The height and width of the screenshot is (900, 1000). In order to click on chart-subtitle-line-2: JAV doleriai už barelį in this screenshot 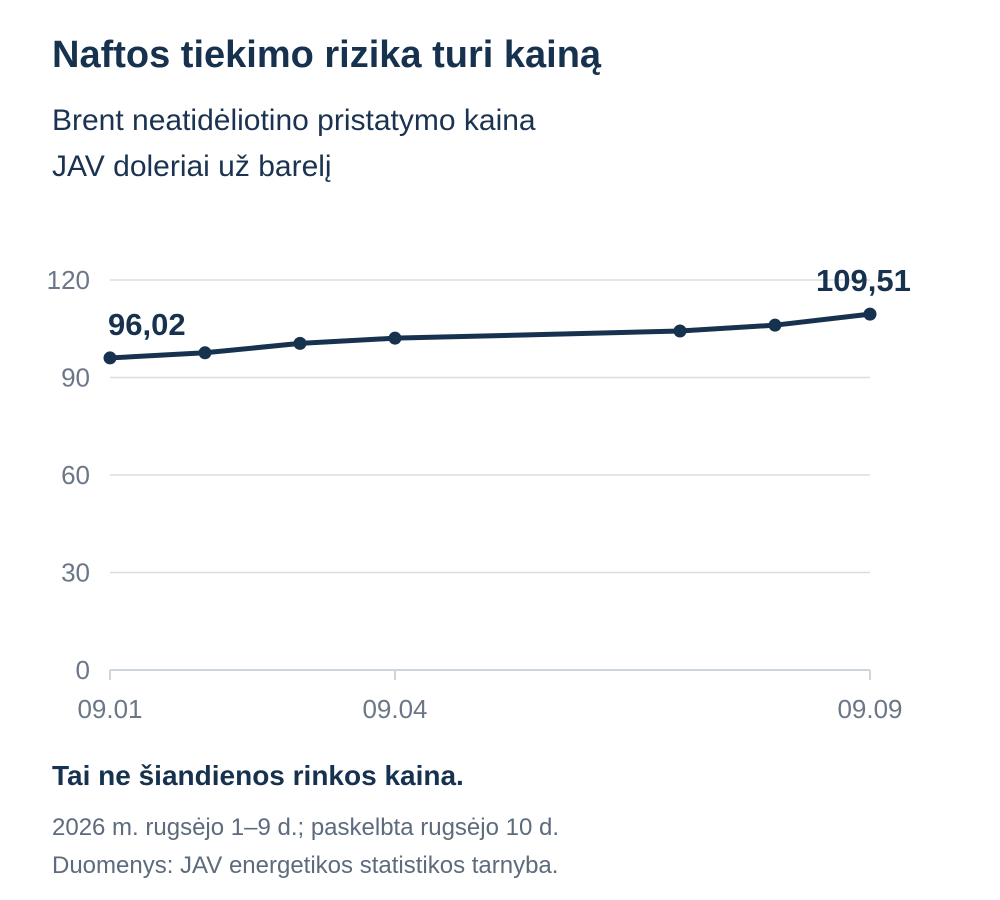, I will do `click(192, 166)`.